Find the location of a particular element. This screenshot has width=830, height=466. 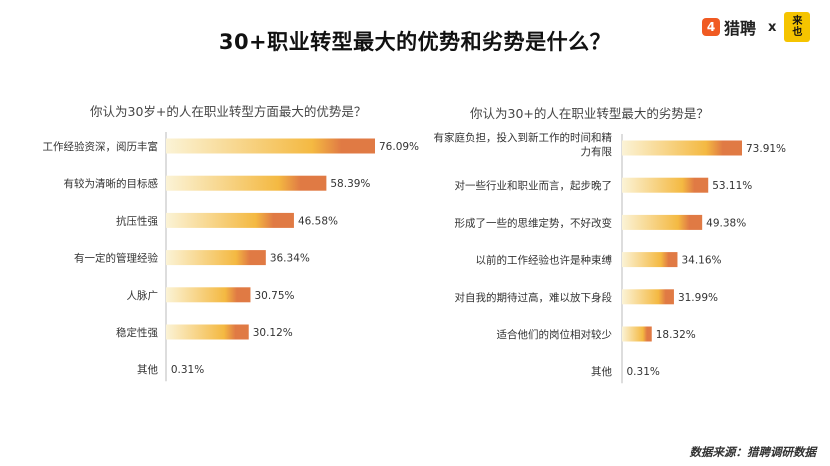

logo-area: 4 猎聘 x 来 也 is located at coordinates (756, 27).